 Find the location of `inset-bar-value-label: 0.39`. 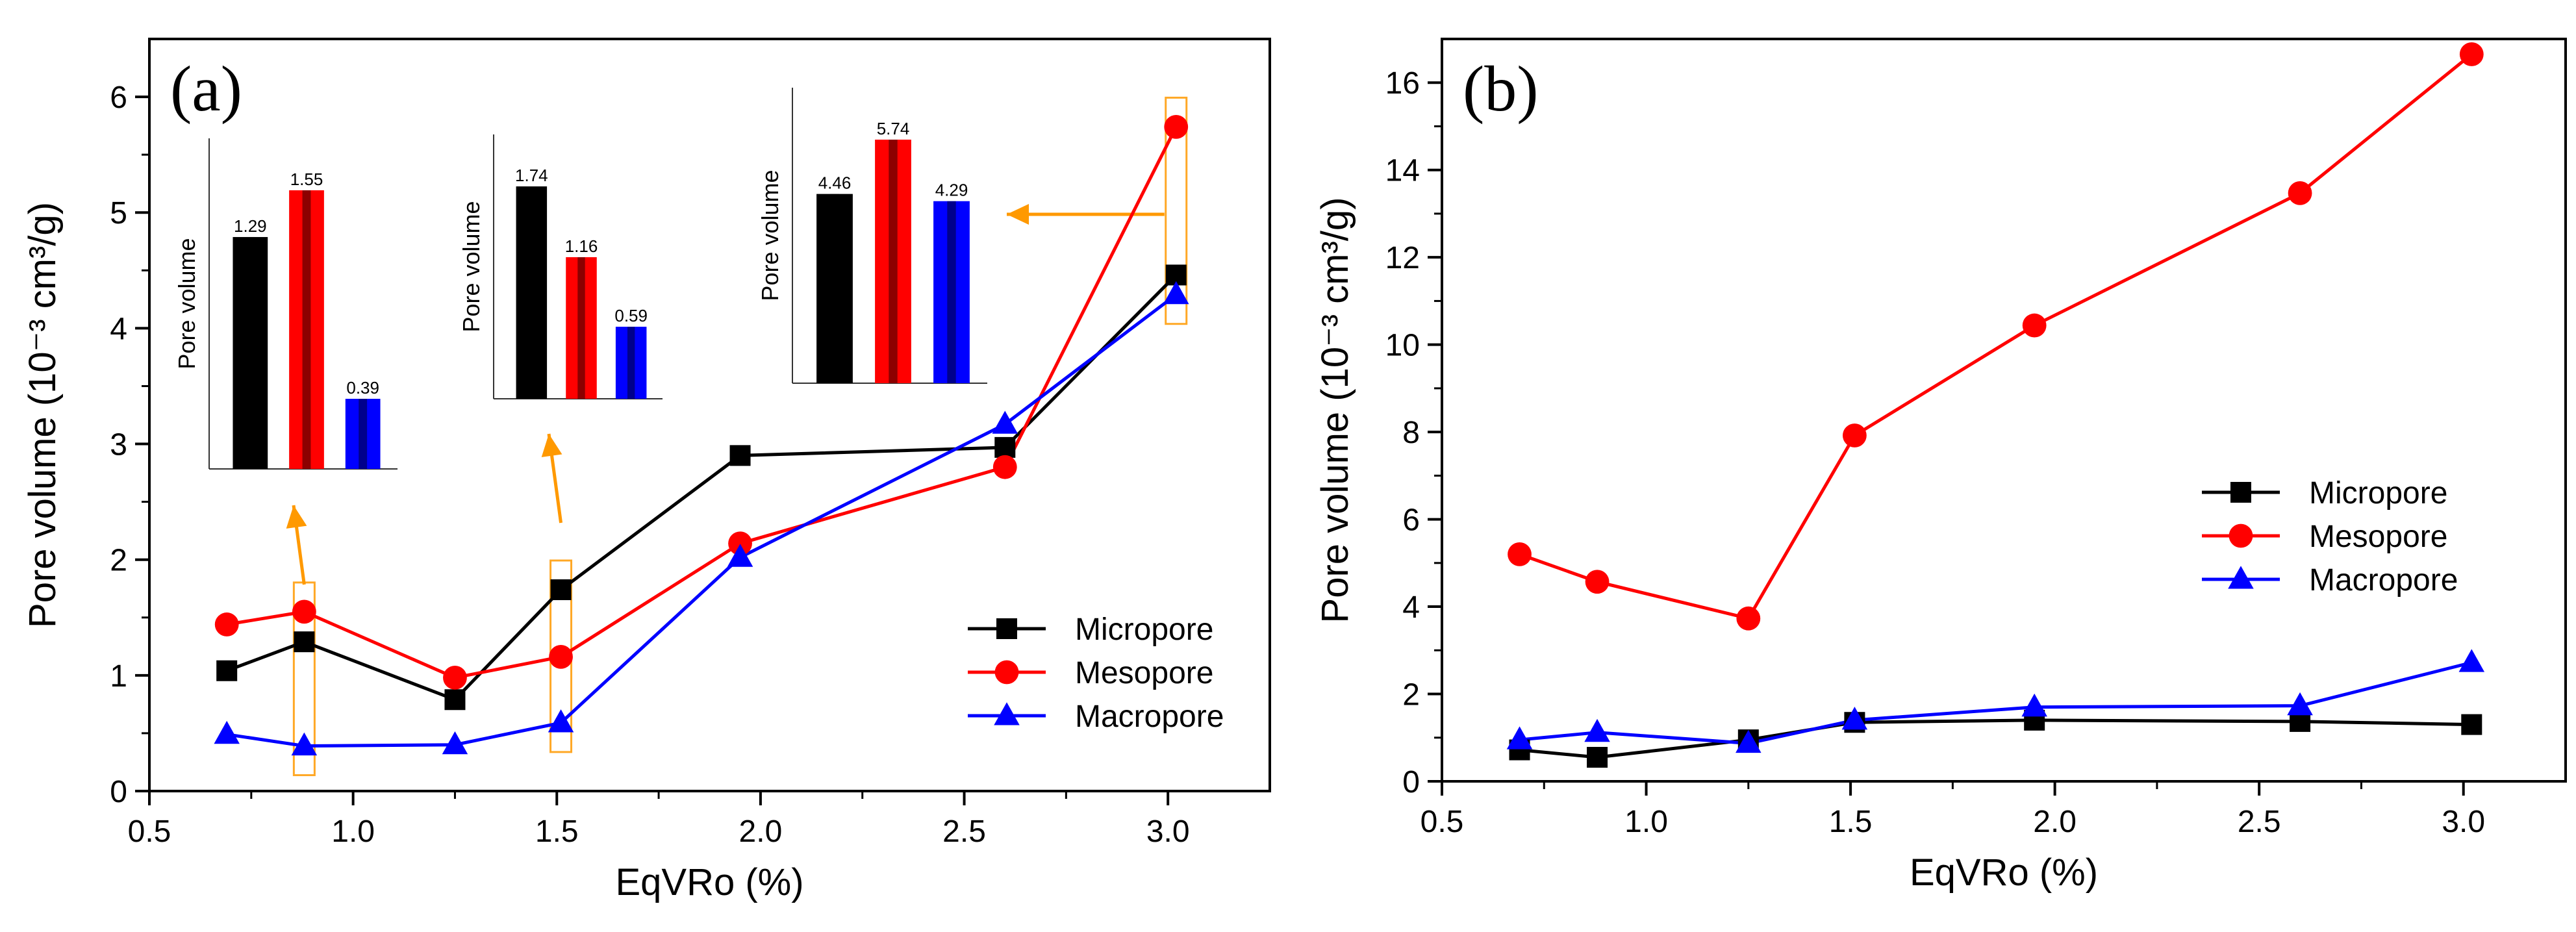

inset-bar-value-label: 0.39 is located at coordinates (362, 388).